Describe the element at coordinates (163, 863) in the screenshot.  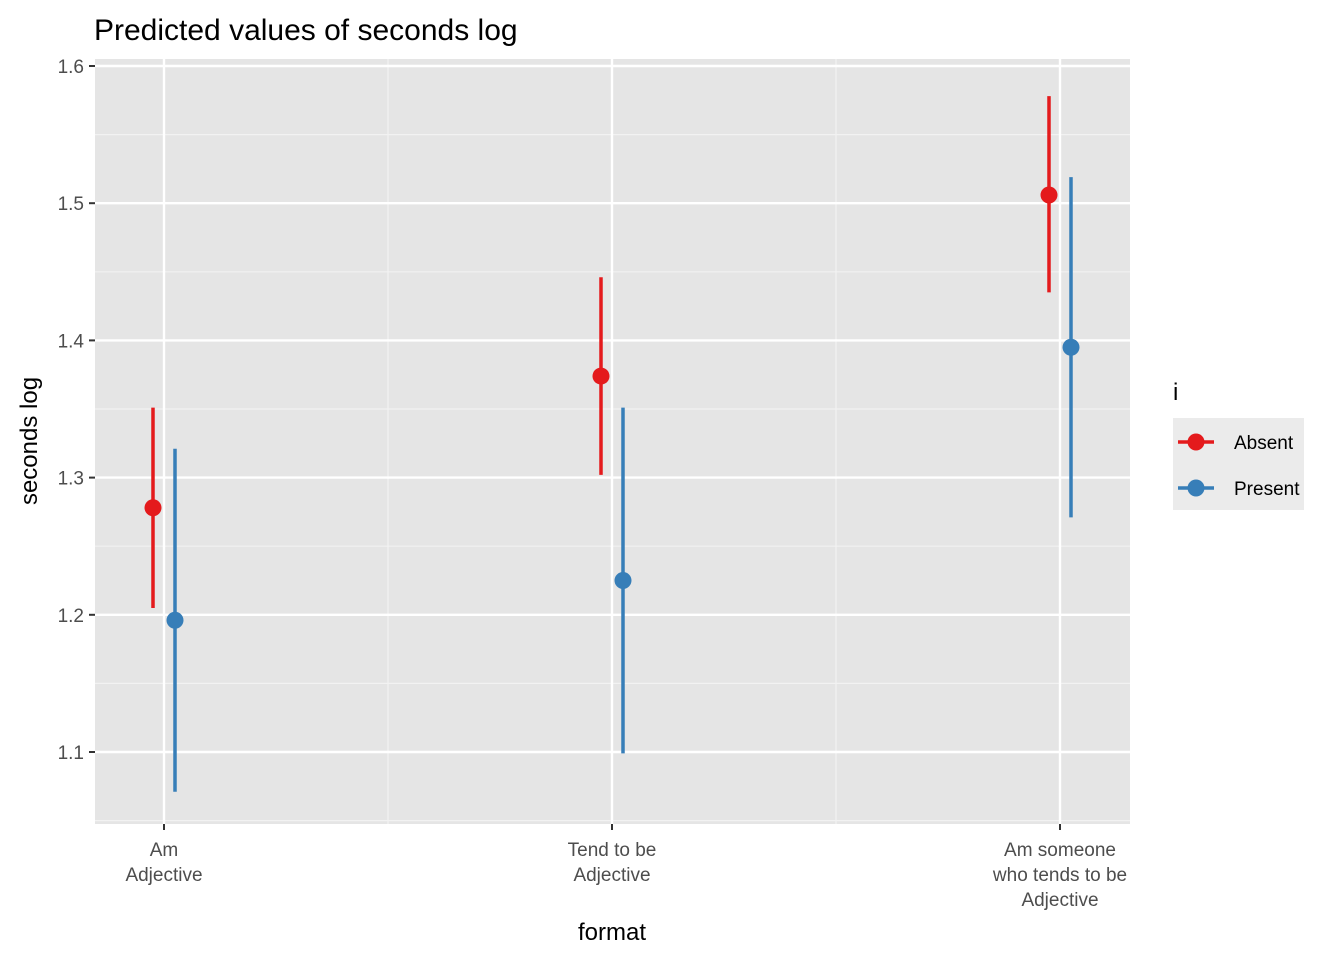
I see `x-tick-label: Am Adjective` at that location.